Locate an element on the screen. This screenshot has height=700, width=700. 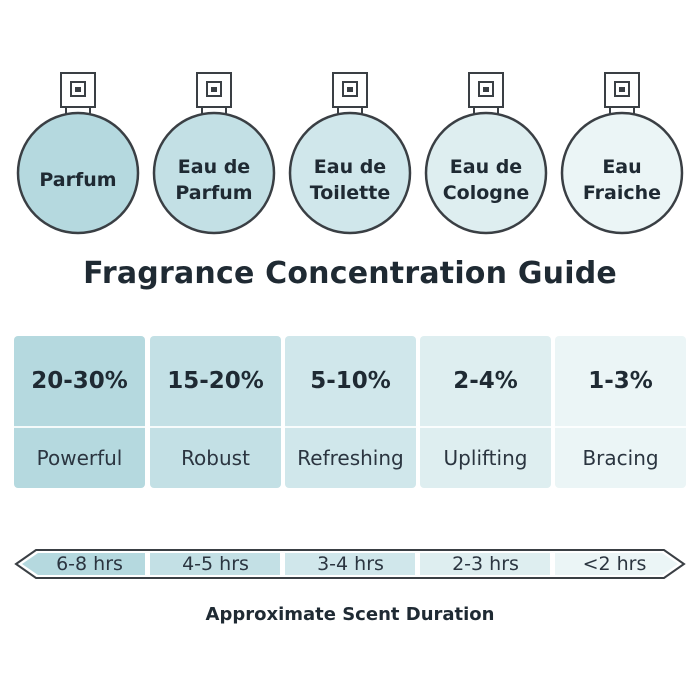
bottle-eau-de-toilette: Eau de Toilette is located at coordinates (350, 150).